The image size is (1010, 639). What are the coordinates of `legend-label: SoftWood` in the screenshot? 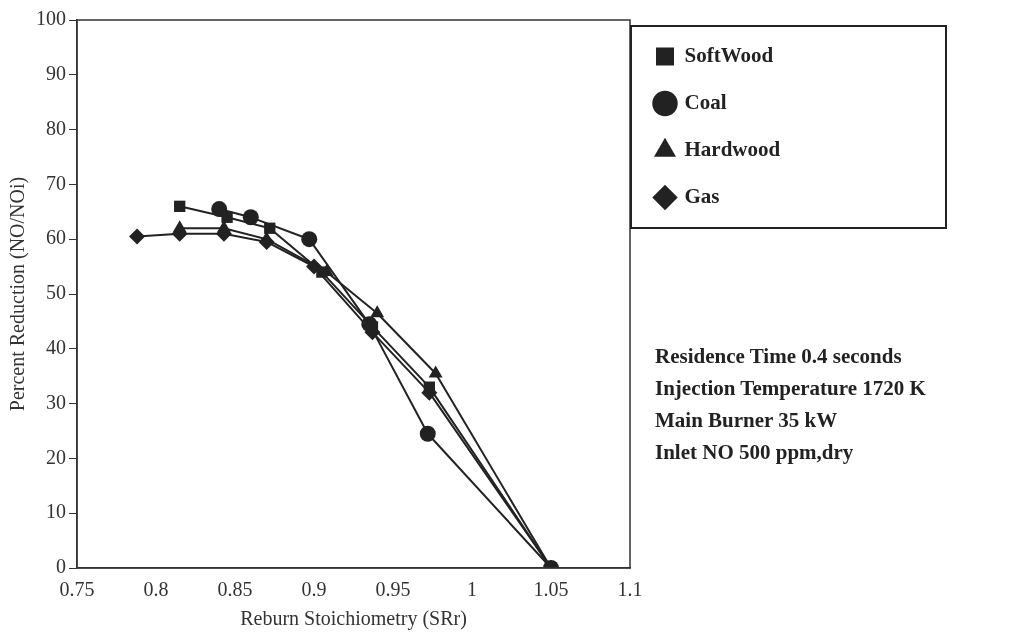 It's located at (729, 54).